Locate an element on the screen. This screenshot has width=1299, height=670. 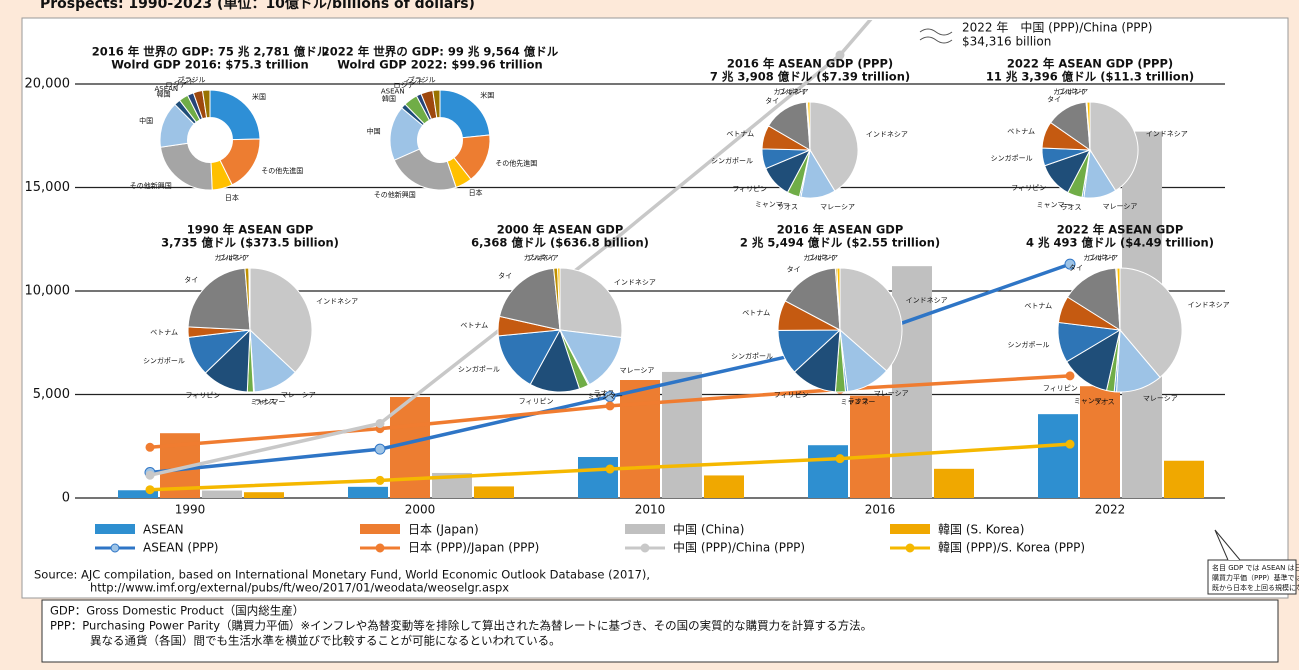
legend-label: ASEAN is located at coordinates (163, 530).